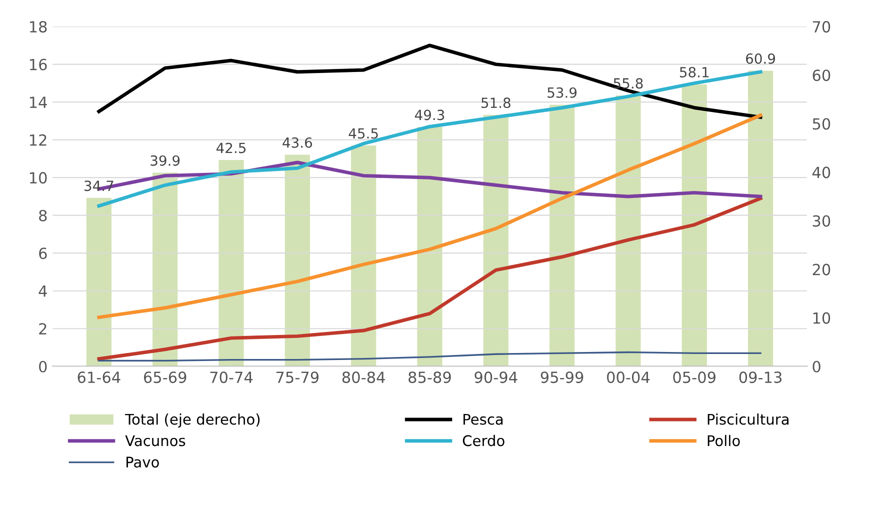 Image resolution: width=877 pixels, height=531 pixels. Describe the element at coordinates (38, 27) in the screenshot. I see `y-tick-label: 18` at that location.